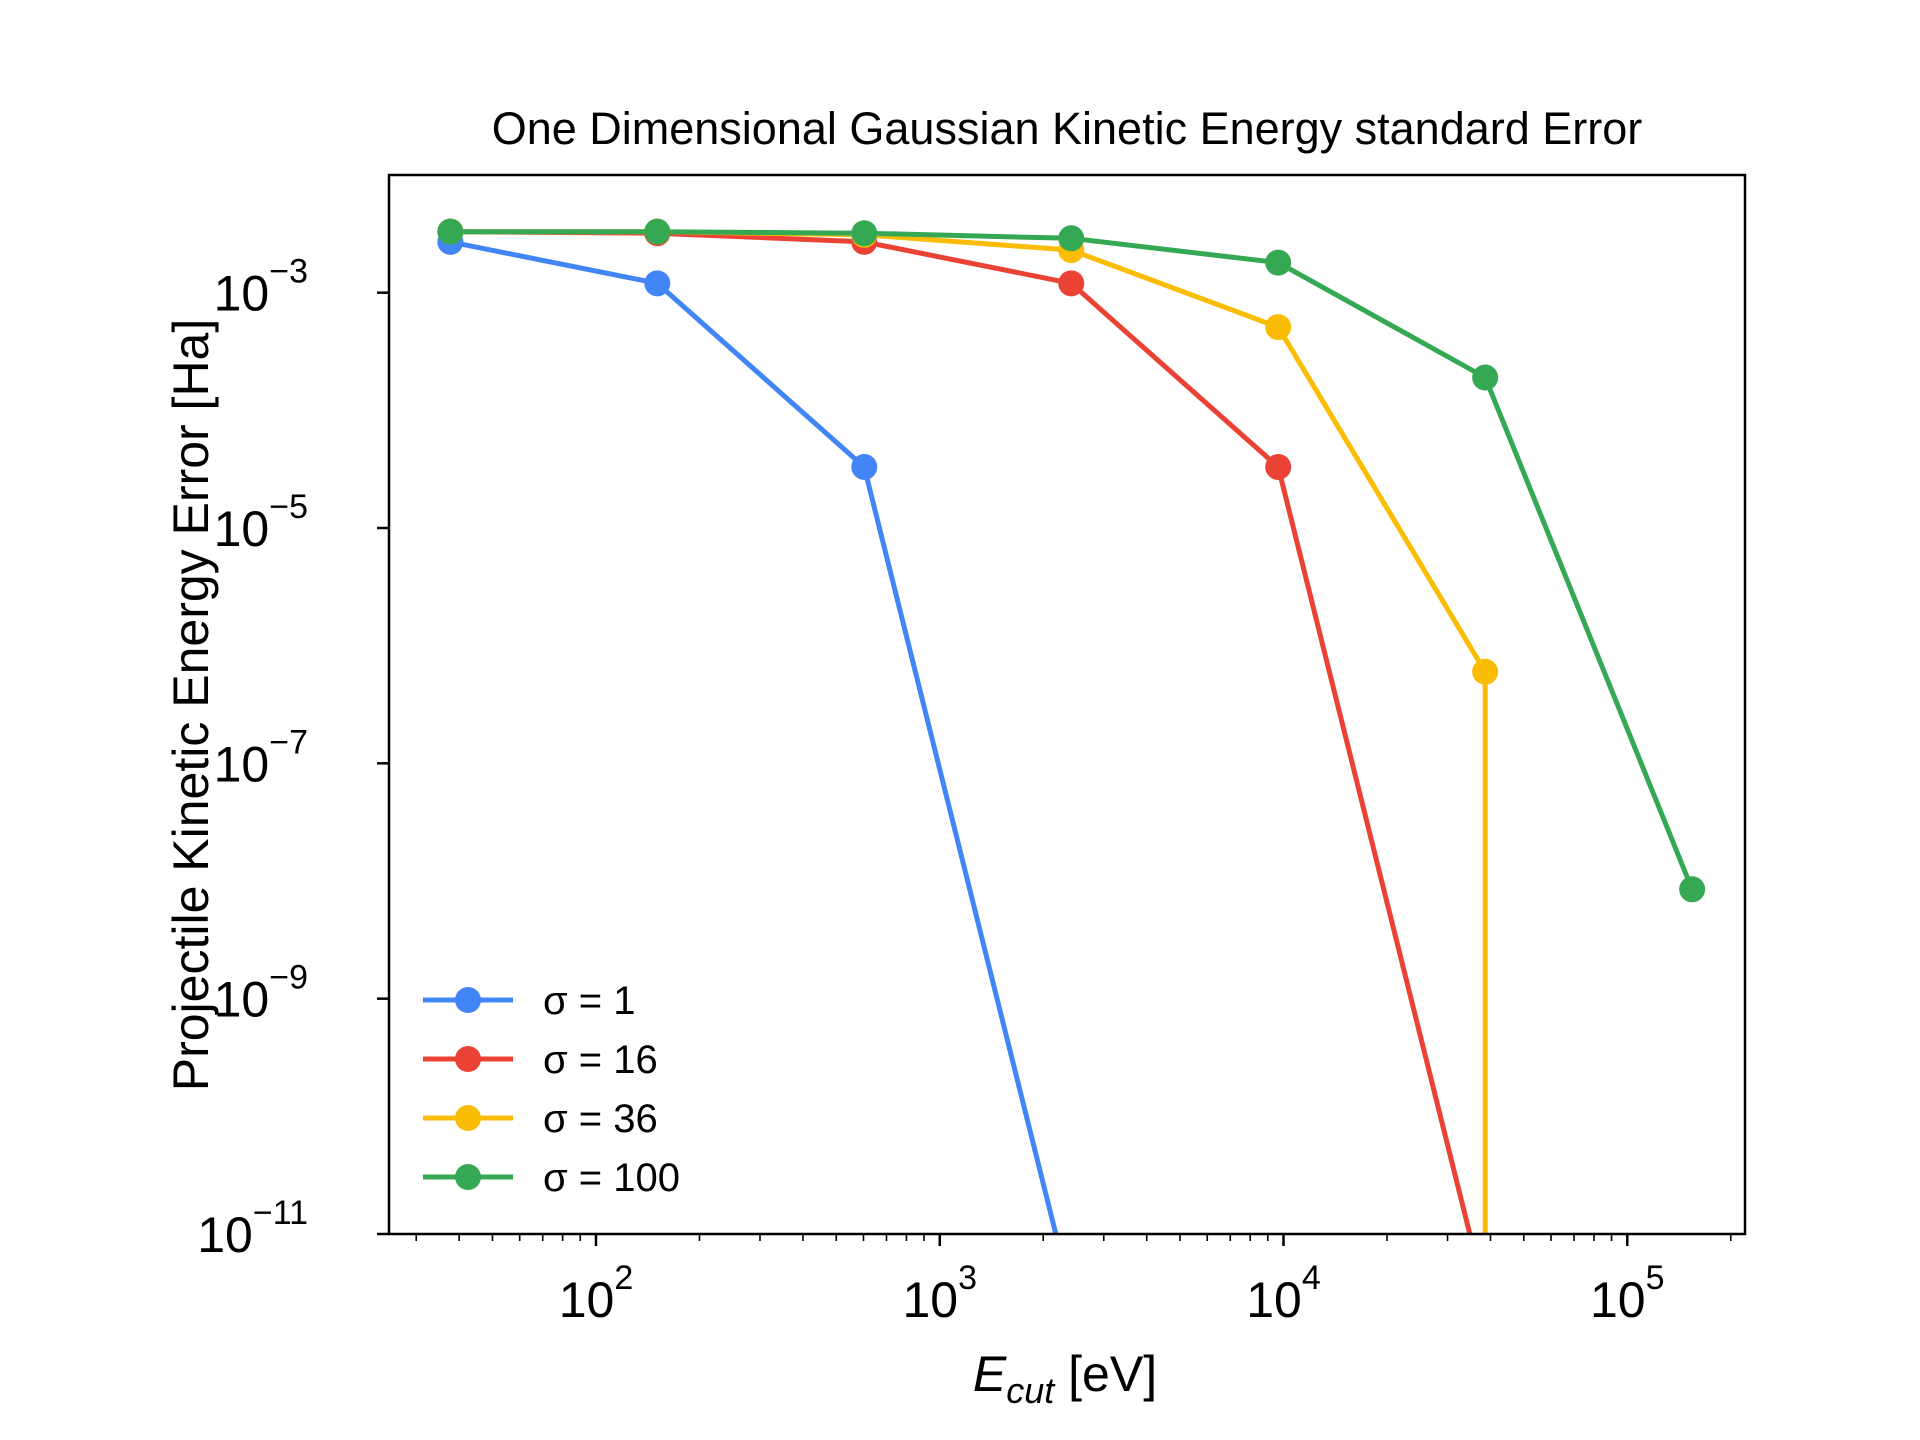 This screenshot has height=1440, width=1920. What do you see at coordinates (261, 757) in the screenshot?
I see `y-tick-label-2: 10⁻⁷` at bounding box center [261, 757].